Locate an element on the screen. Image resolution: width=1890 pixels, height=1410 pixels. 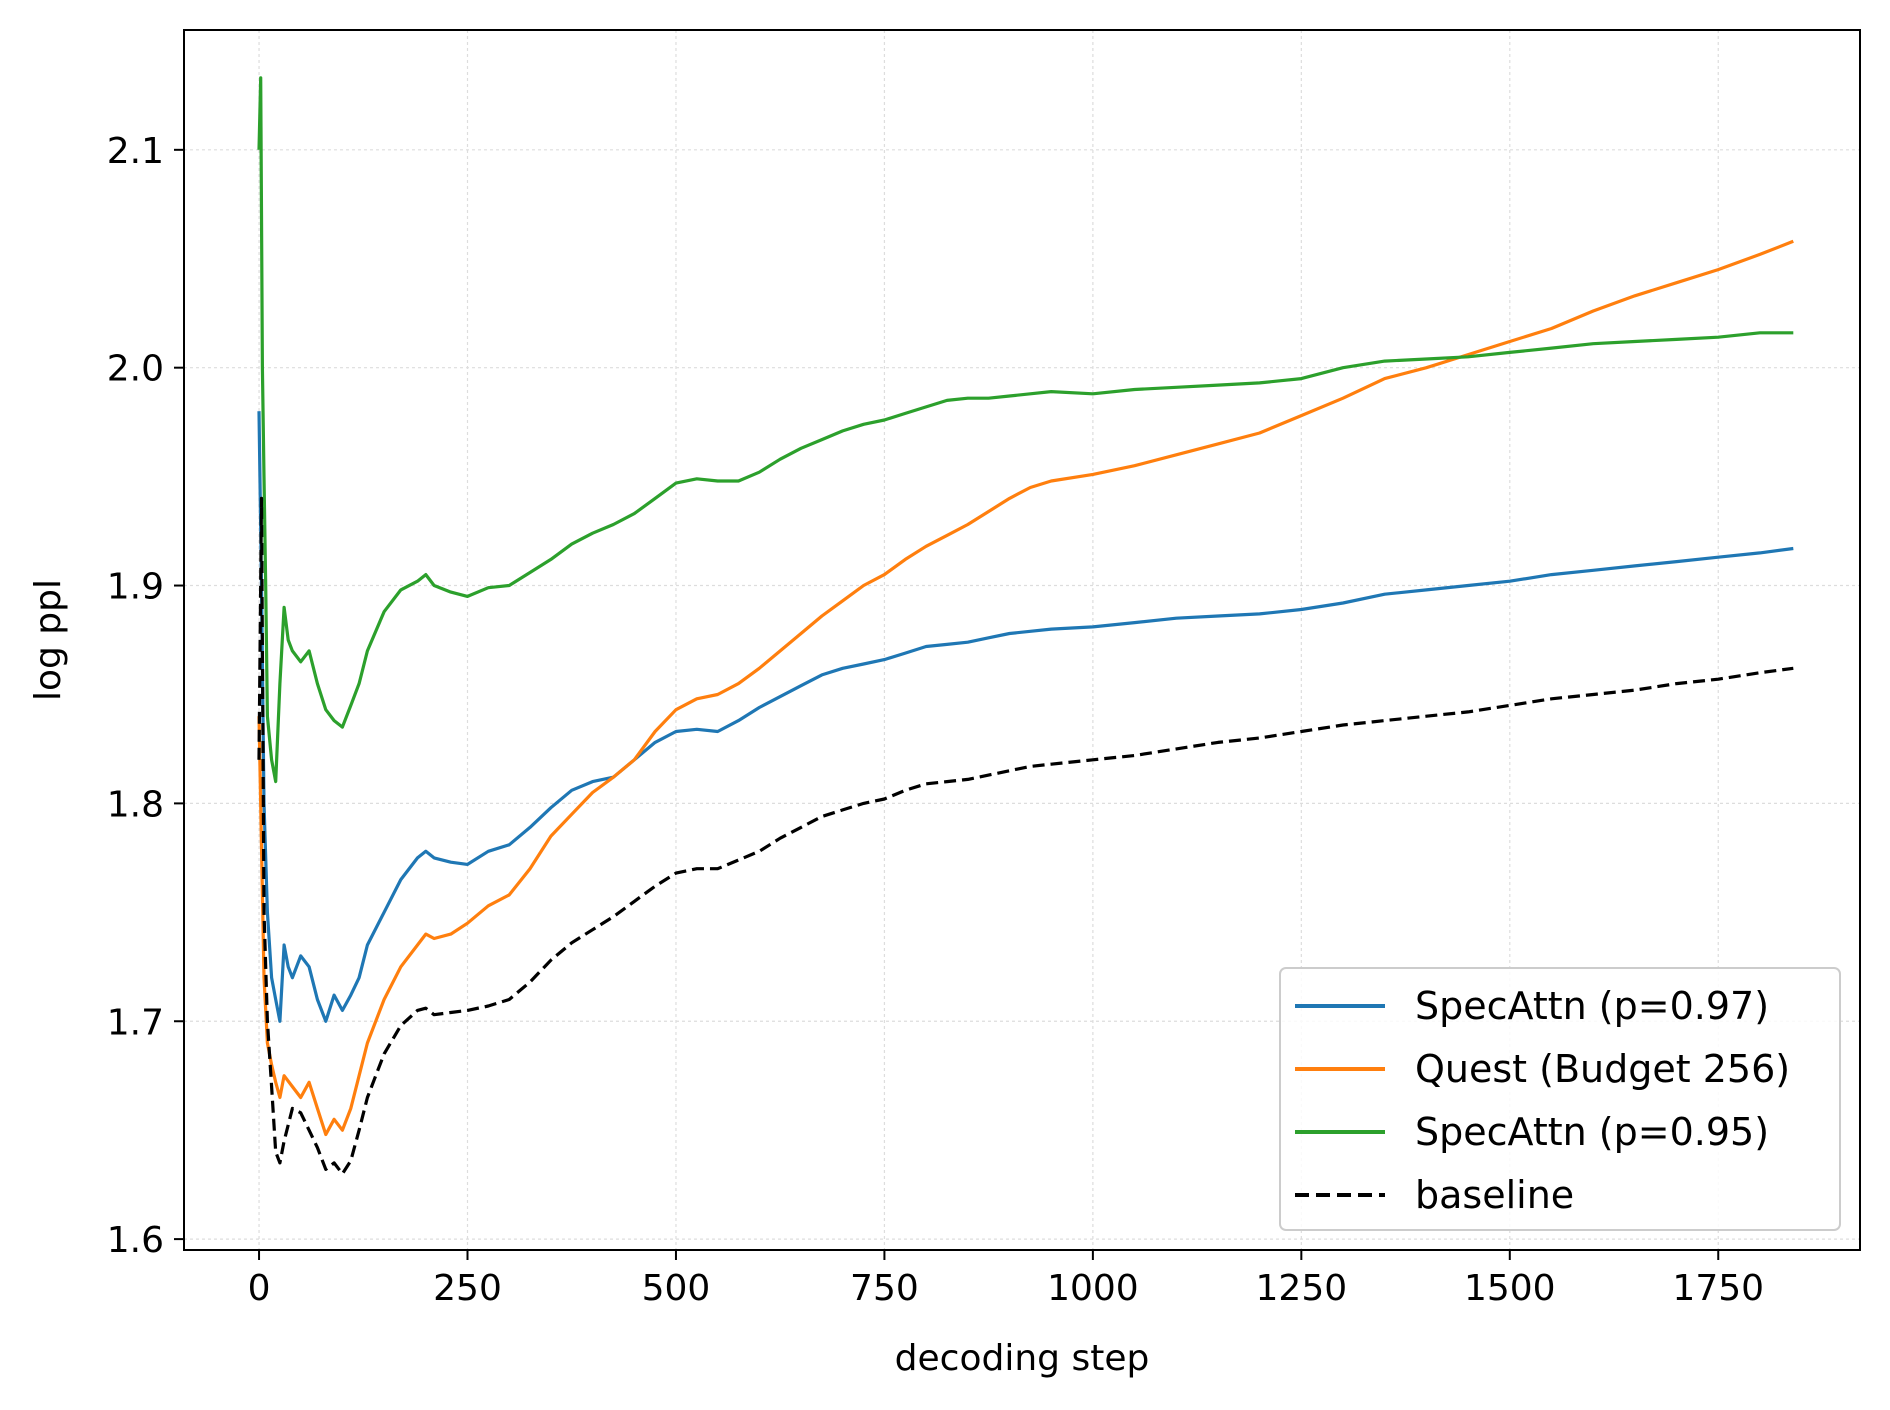
x-axis-label: decoding step is located at coordinates (1022, 1358).